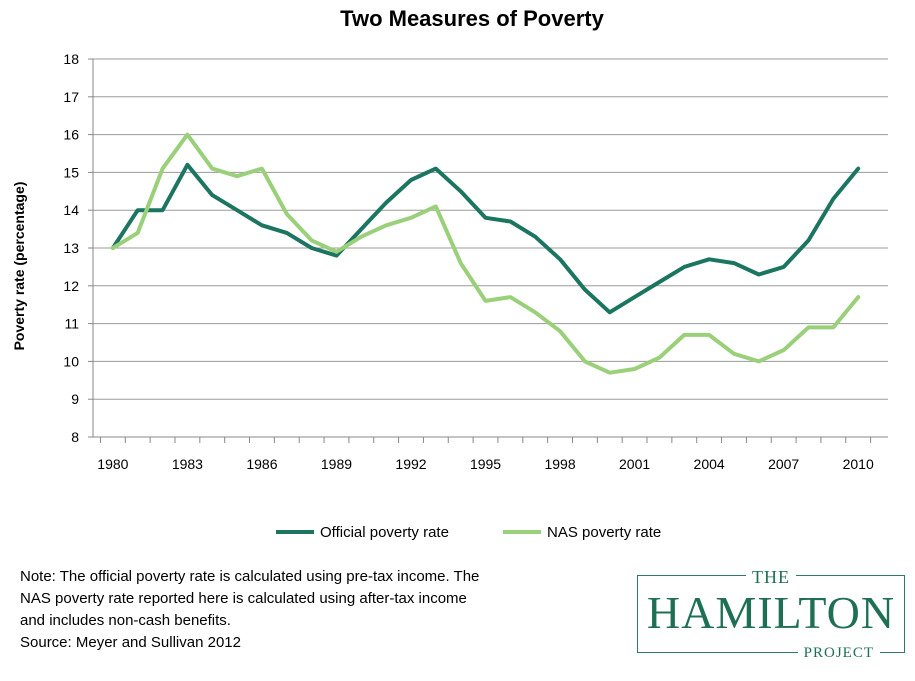 The height and width of the screenshot is (681, 915). What do you see at coordinates (71, 248) in the screenshot?
I see `y-tick-label: 13` at bounding box center [71, 248].